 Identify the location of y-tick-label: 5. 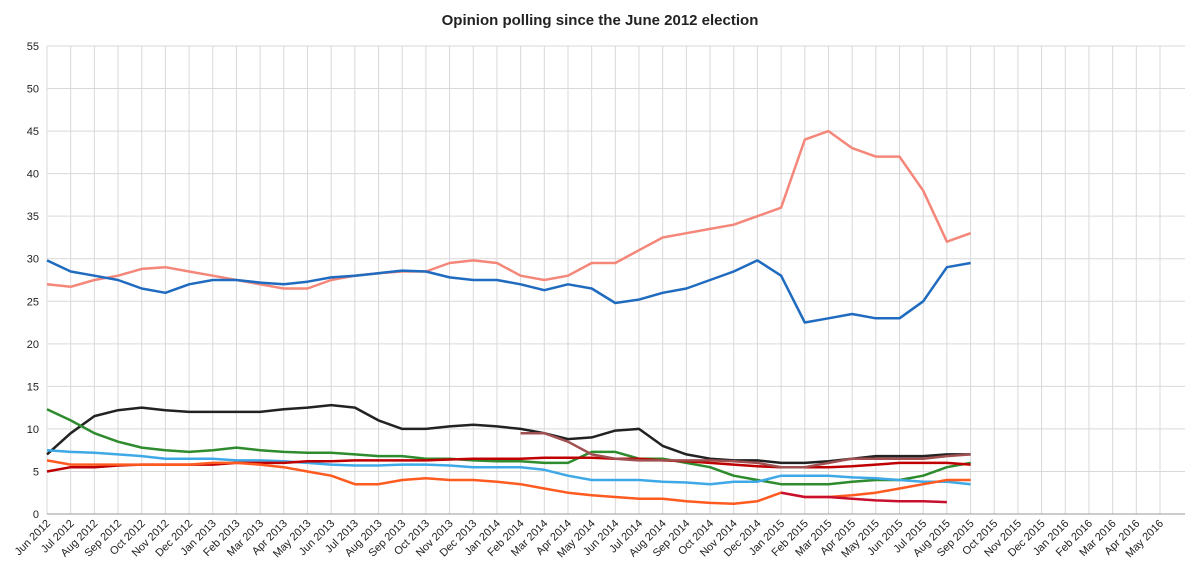
(36, 472).